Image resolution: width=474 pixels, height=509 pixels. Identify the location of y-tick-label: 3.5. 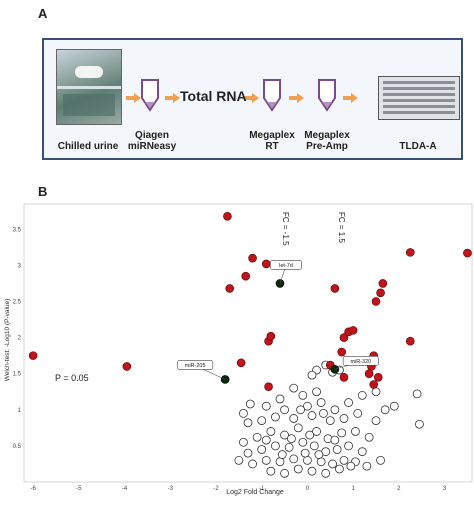
(17, 230).